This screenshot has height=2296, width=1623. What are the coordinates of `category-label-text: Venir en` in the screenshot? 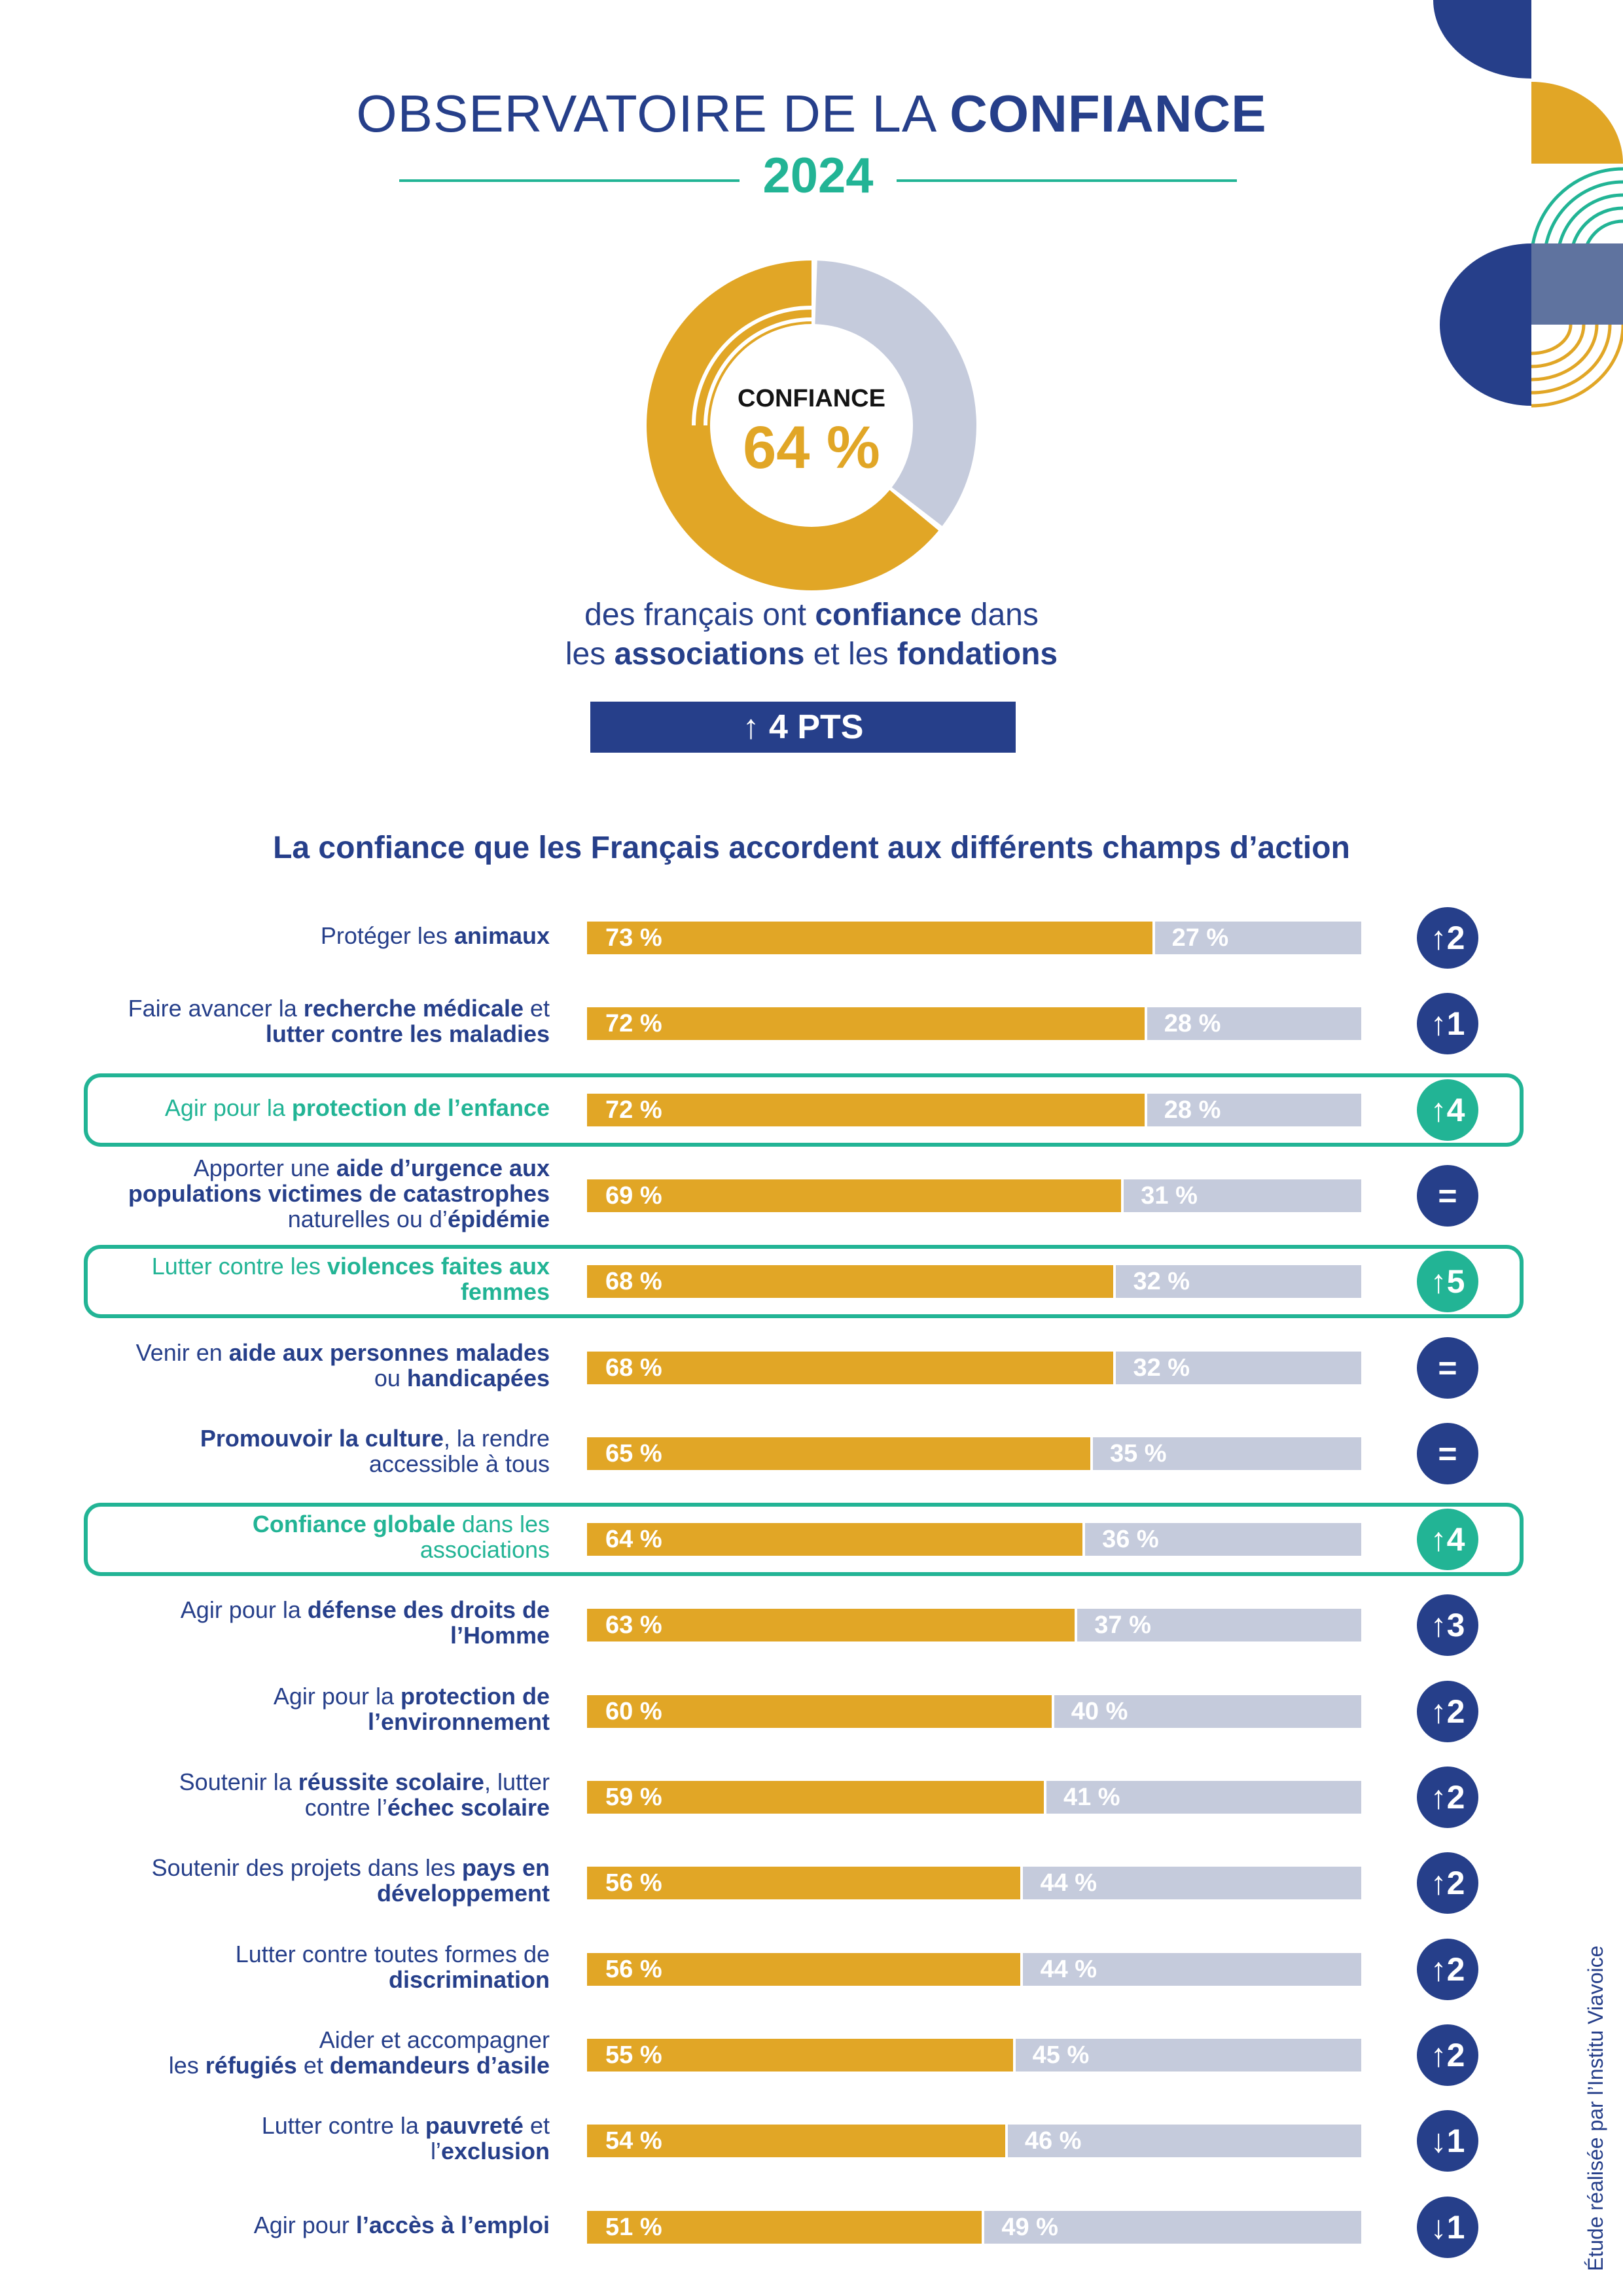 It's located at (182, 1352).